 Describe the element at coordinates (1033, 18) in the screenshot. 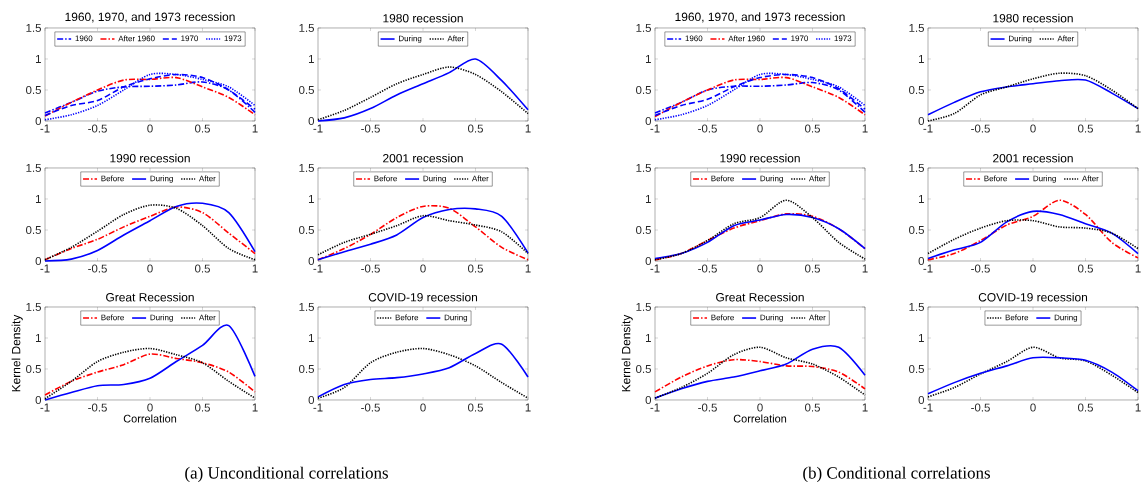

I see `chart-title: 1980 recession` at that location.